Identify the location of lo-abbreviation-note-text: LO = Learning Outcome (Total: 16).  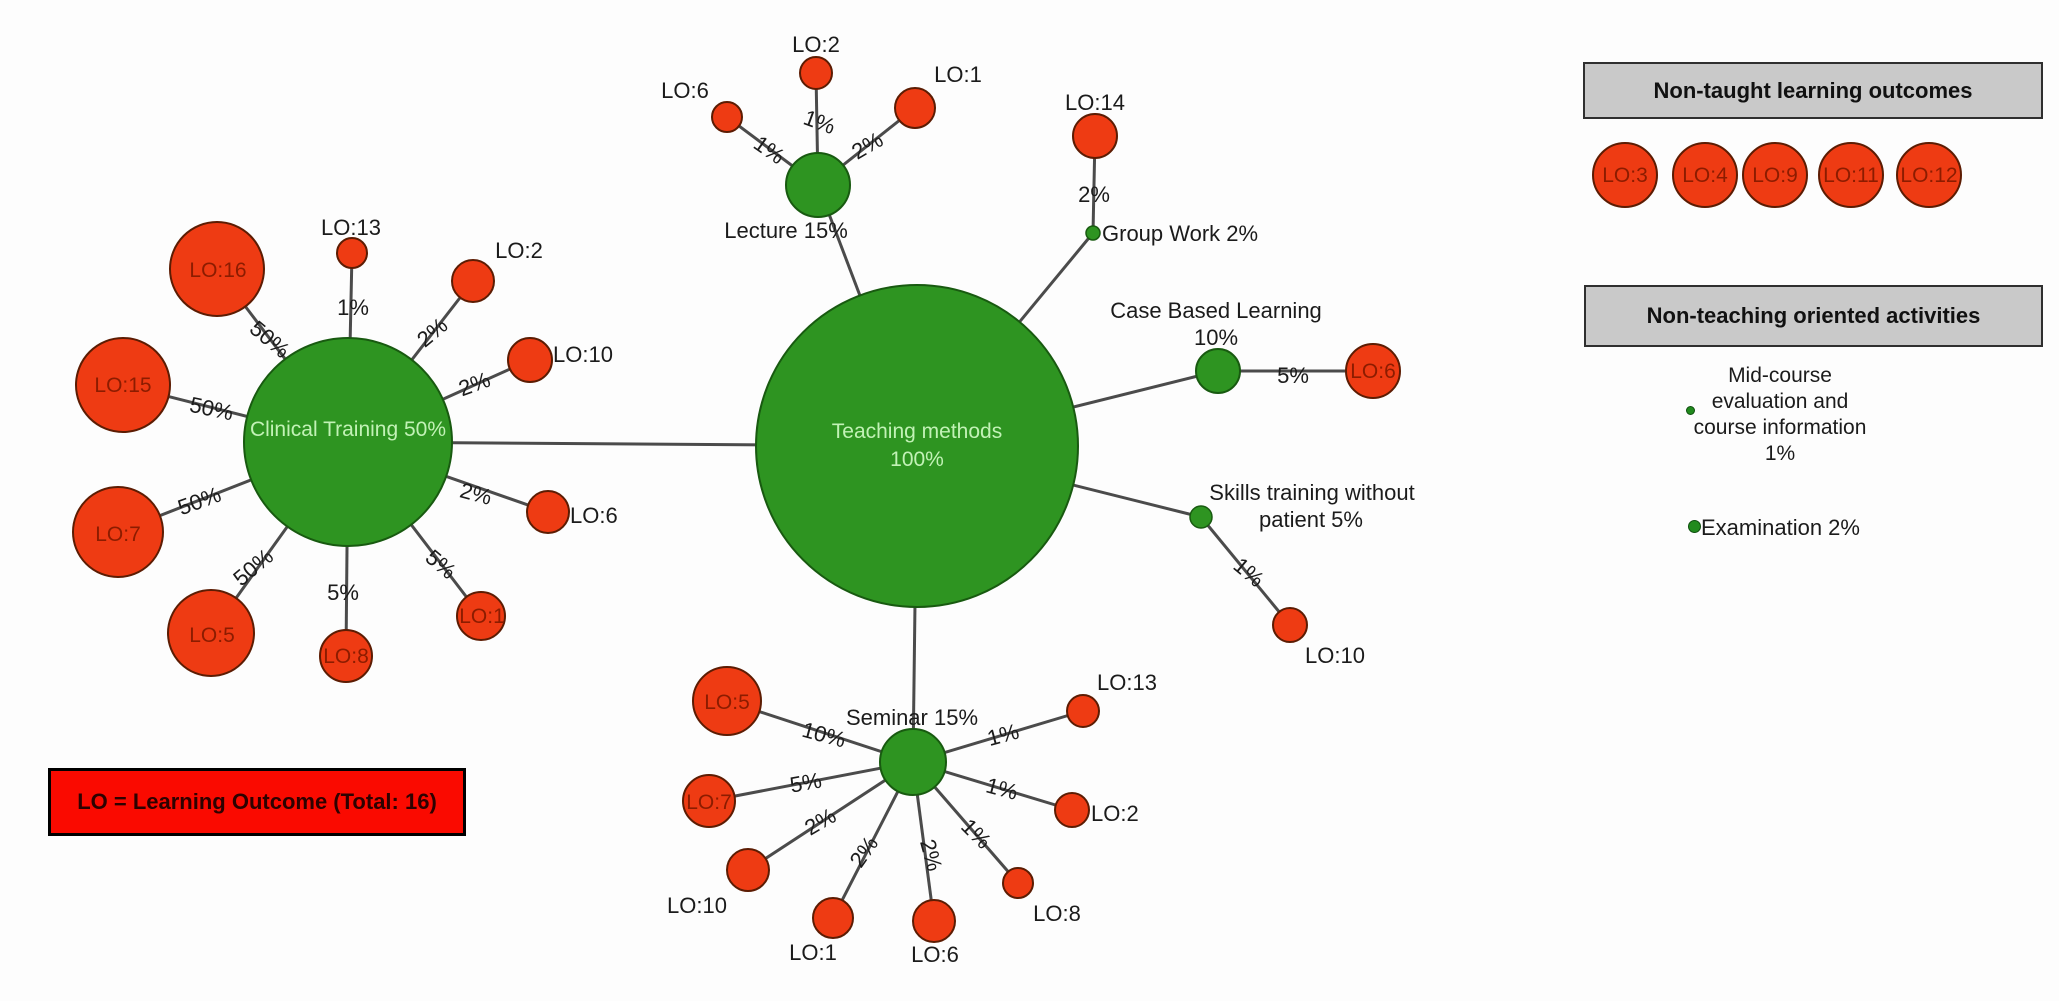
(257, 801).